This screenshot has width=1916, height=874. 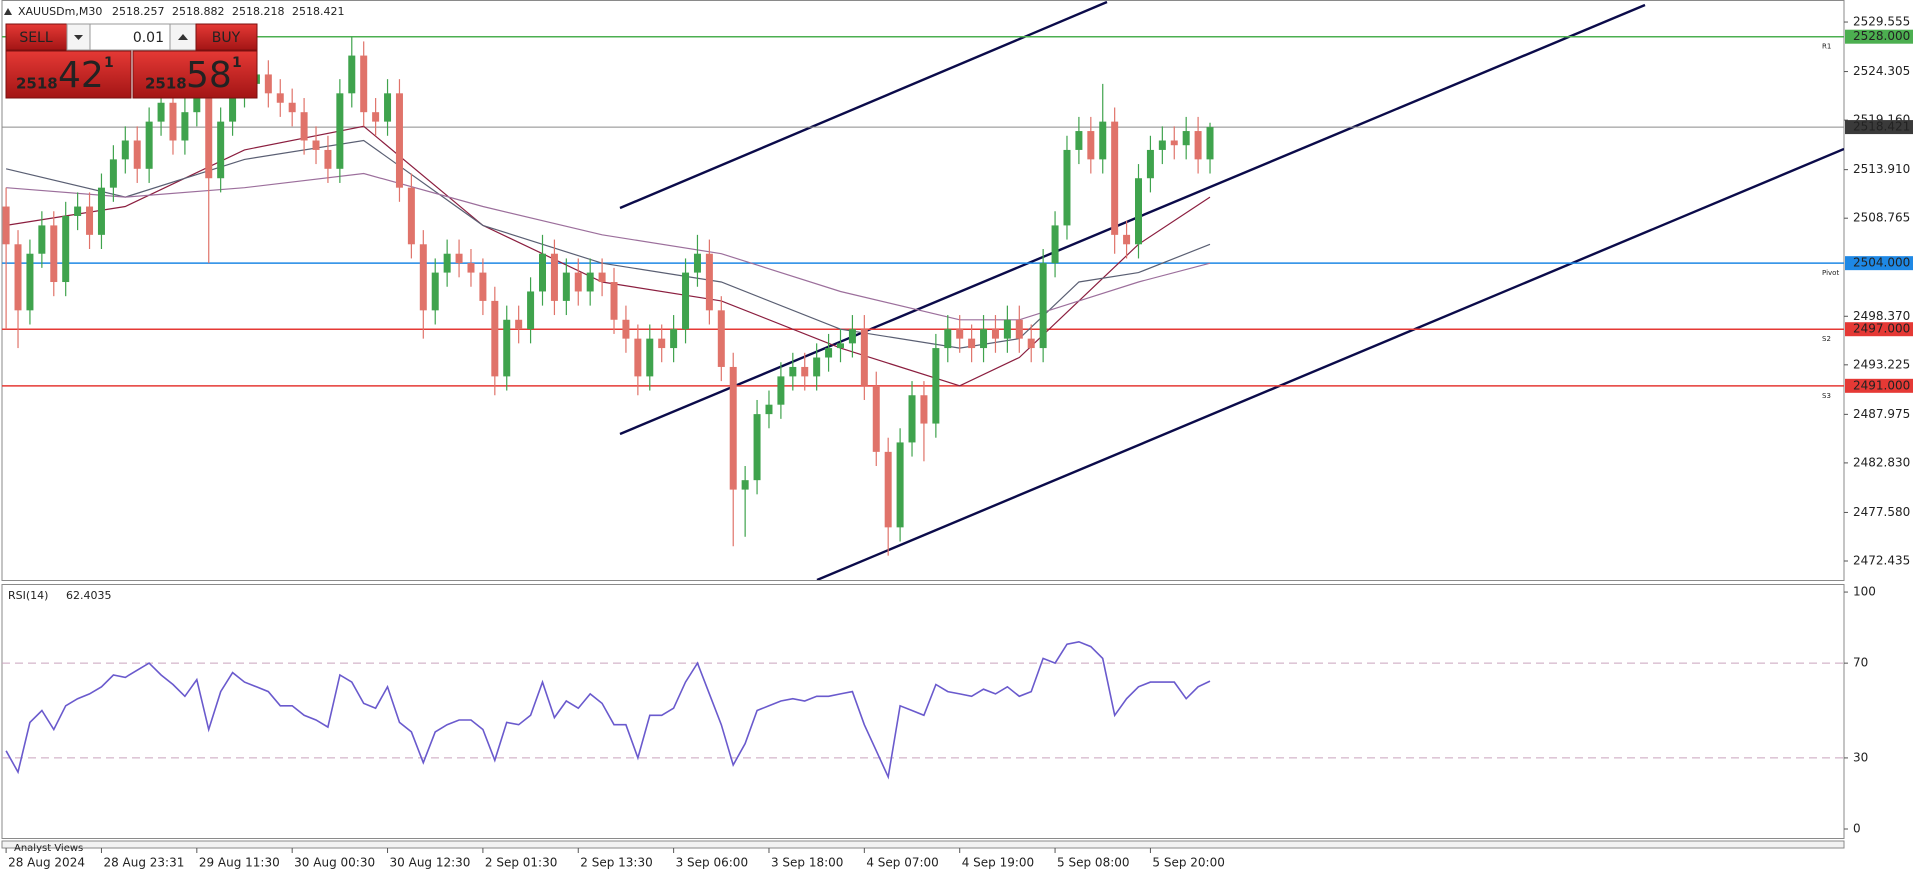 I want to click on y-tick-label: 2529.555, so click(x=1881, y=22).